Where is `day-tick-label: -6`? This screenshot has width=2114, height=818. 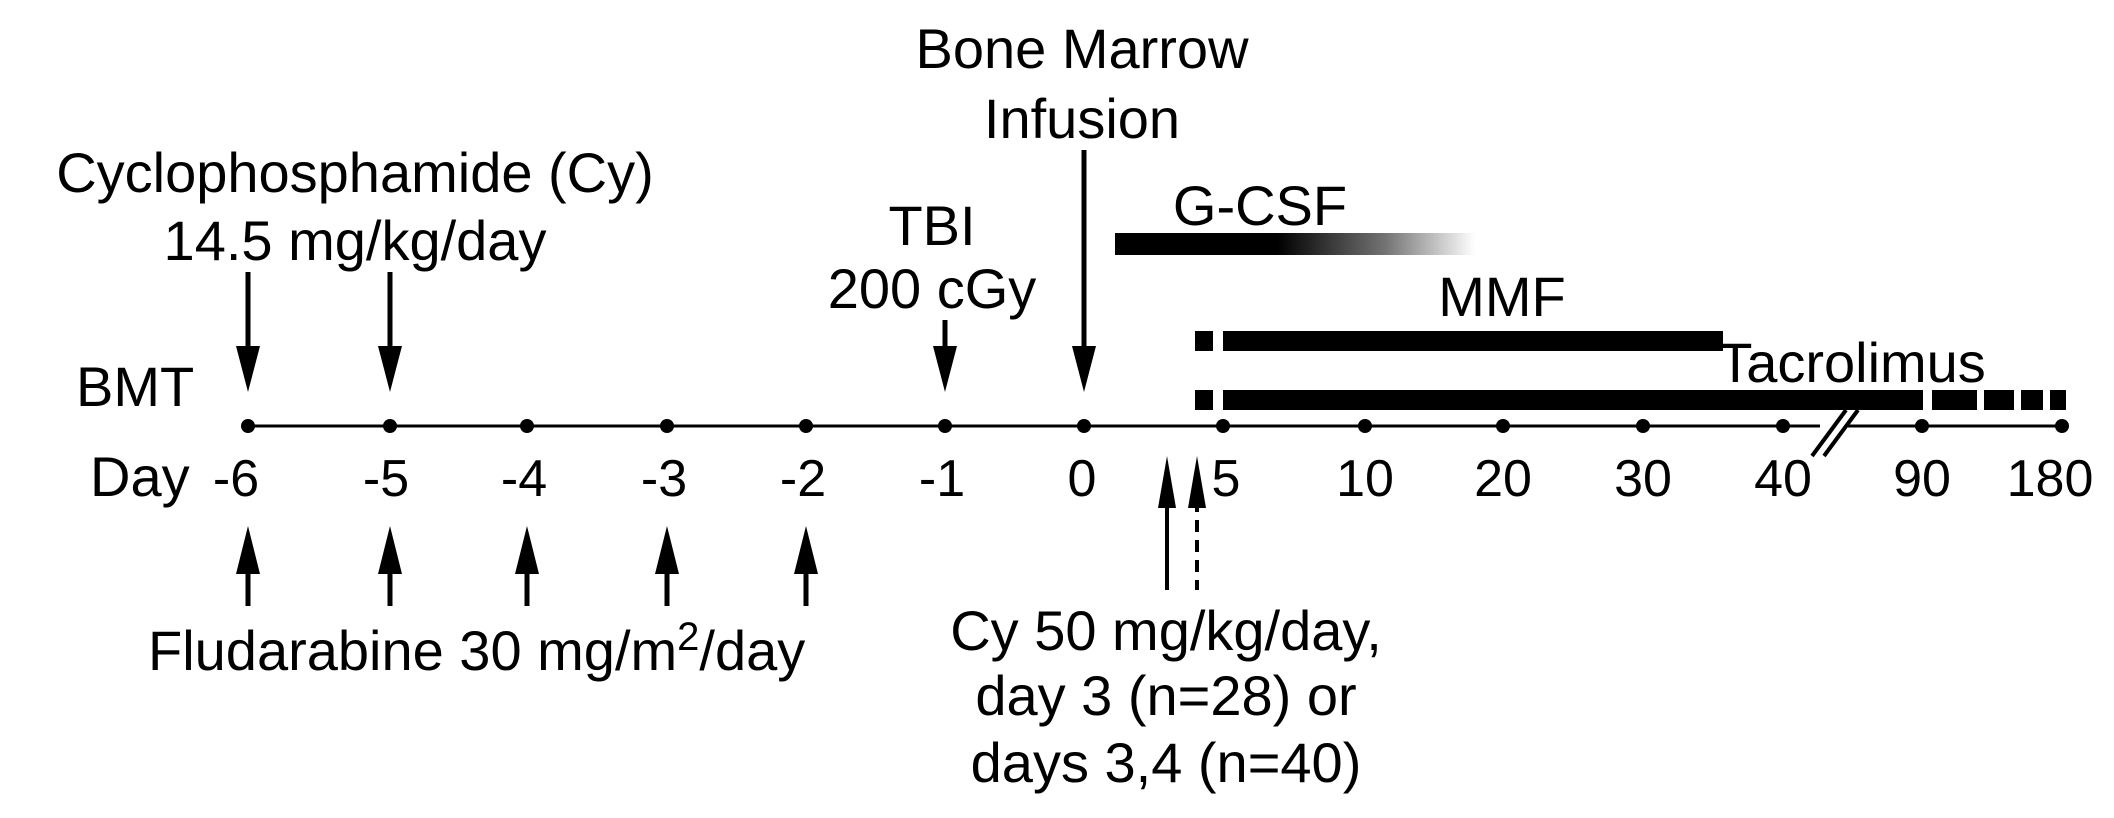
day-tick-label: -6 is located at coordinates (236, 479).